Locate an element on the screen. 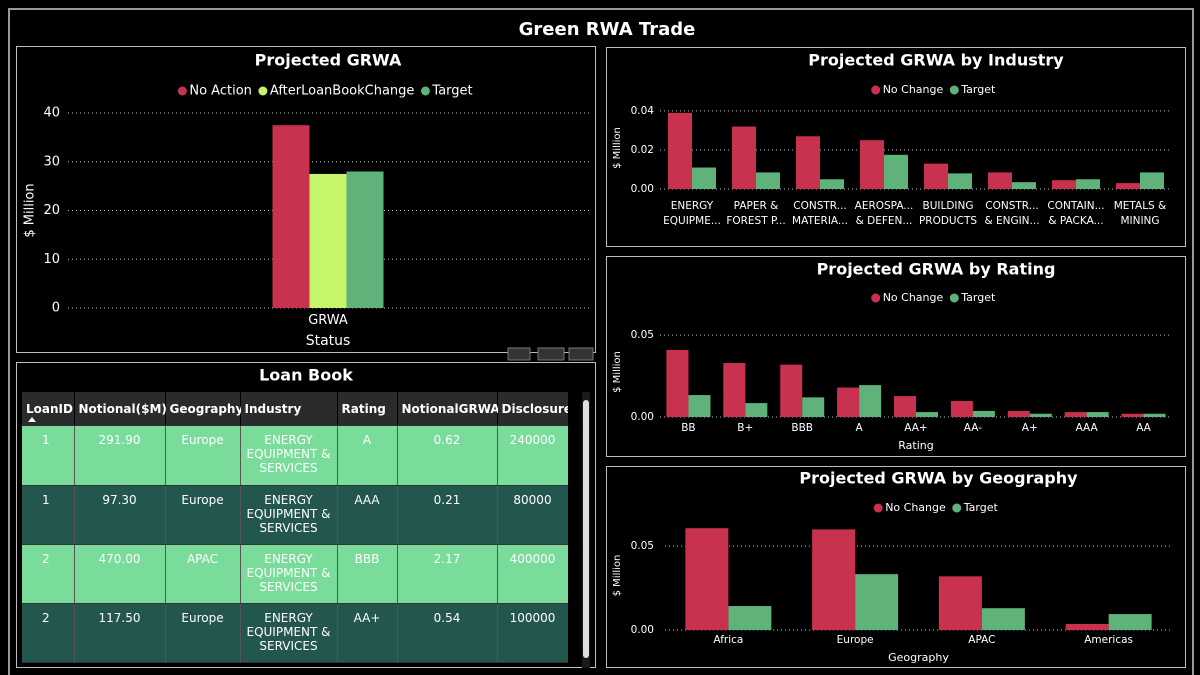 This screenshot has width=1200, height=675. y-tick-label: 0.02 is located at coordinates (642, 150).